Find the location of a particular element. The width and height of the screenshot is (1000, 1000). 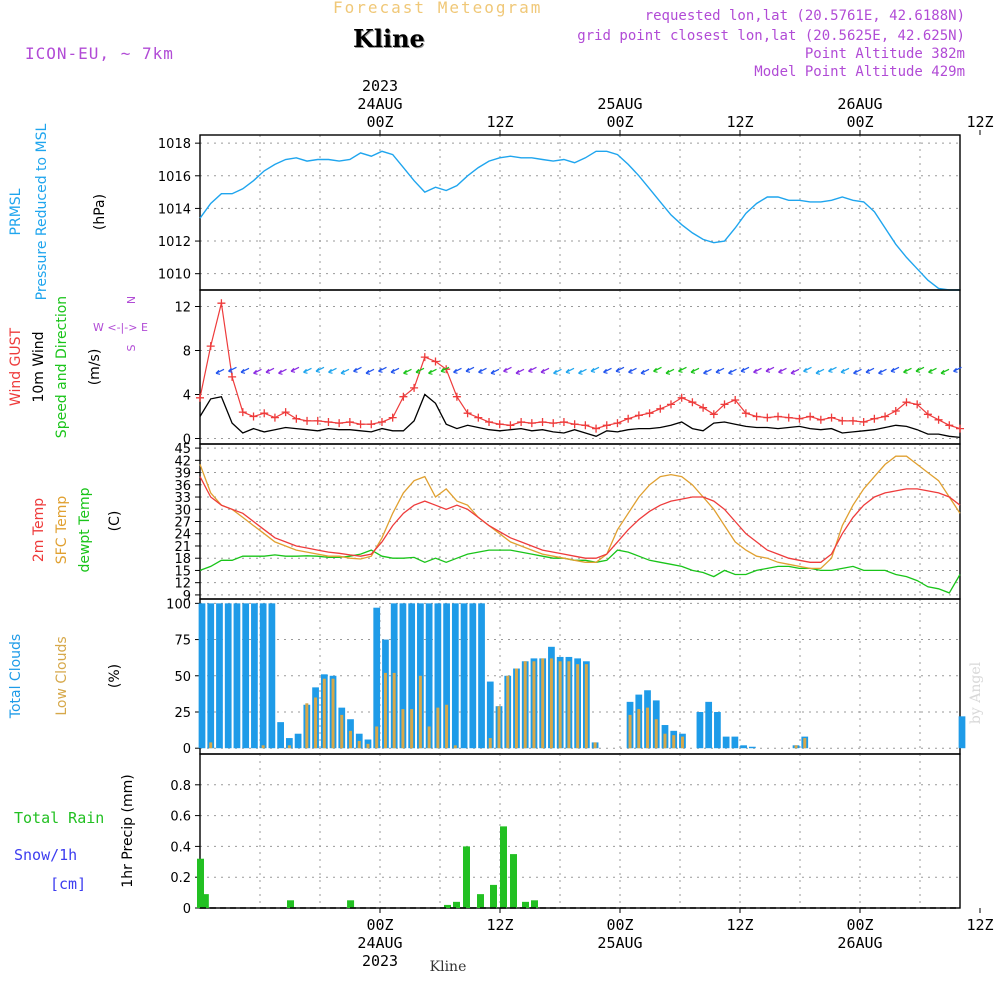

time-axis-top-label: 25AUG is located at coordinates (619, 104).